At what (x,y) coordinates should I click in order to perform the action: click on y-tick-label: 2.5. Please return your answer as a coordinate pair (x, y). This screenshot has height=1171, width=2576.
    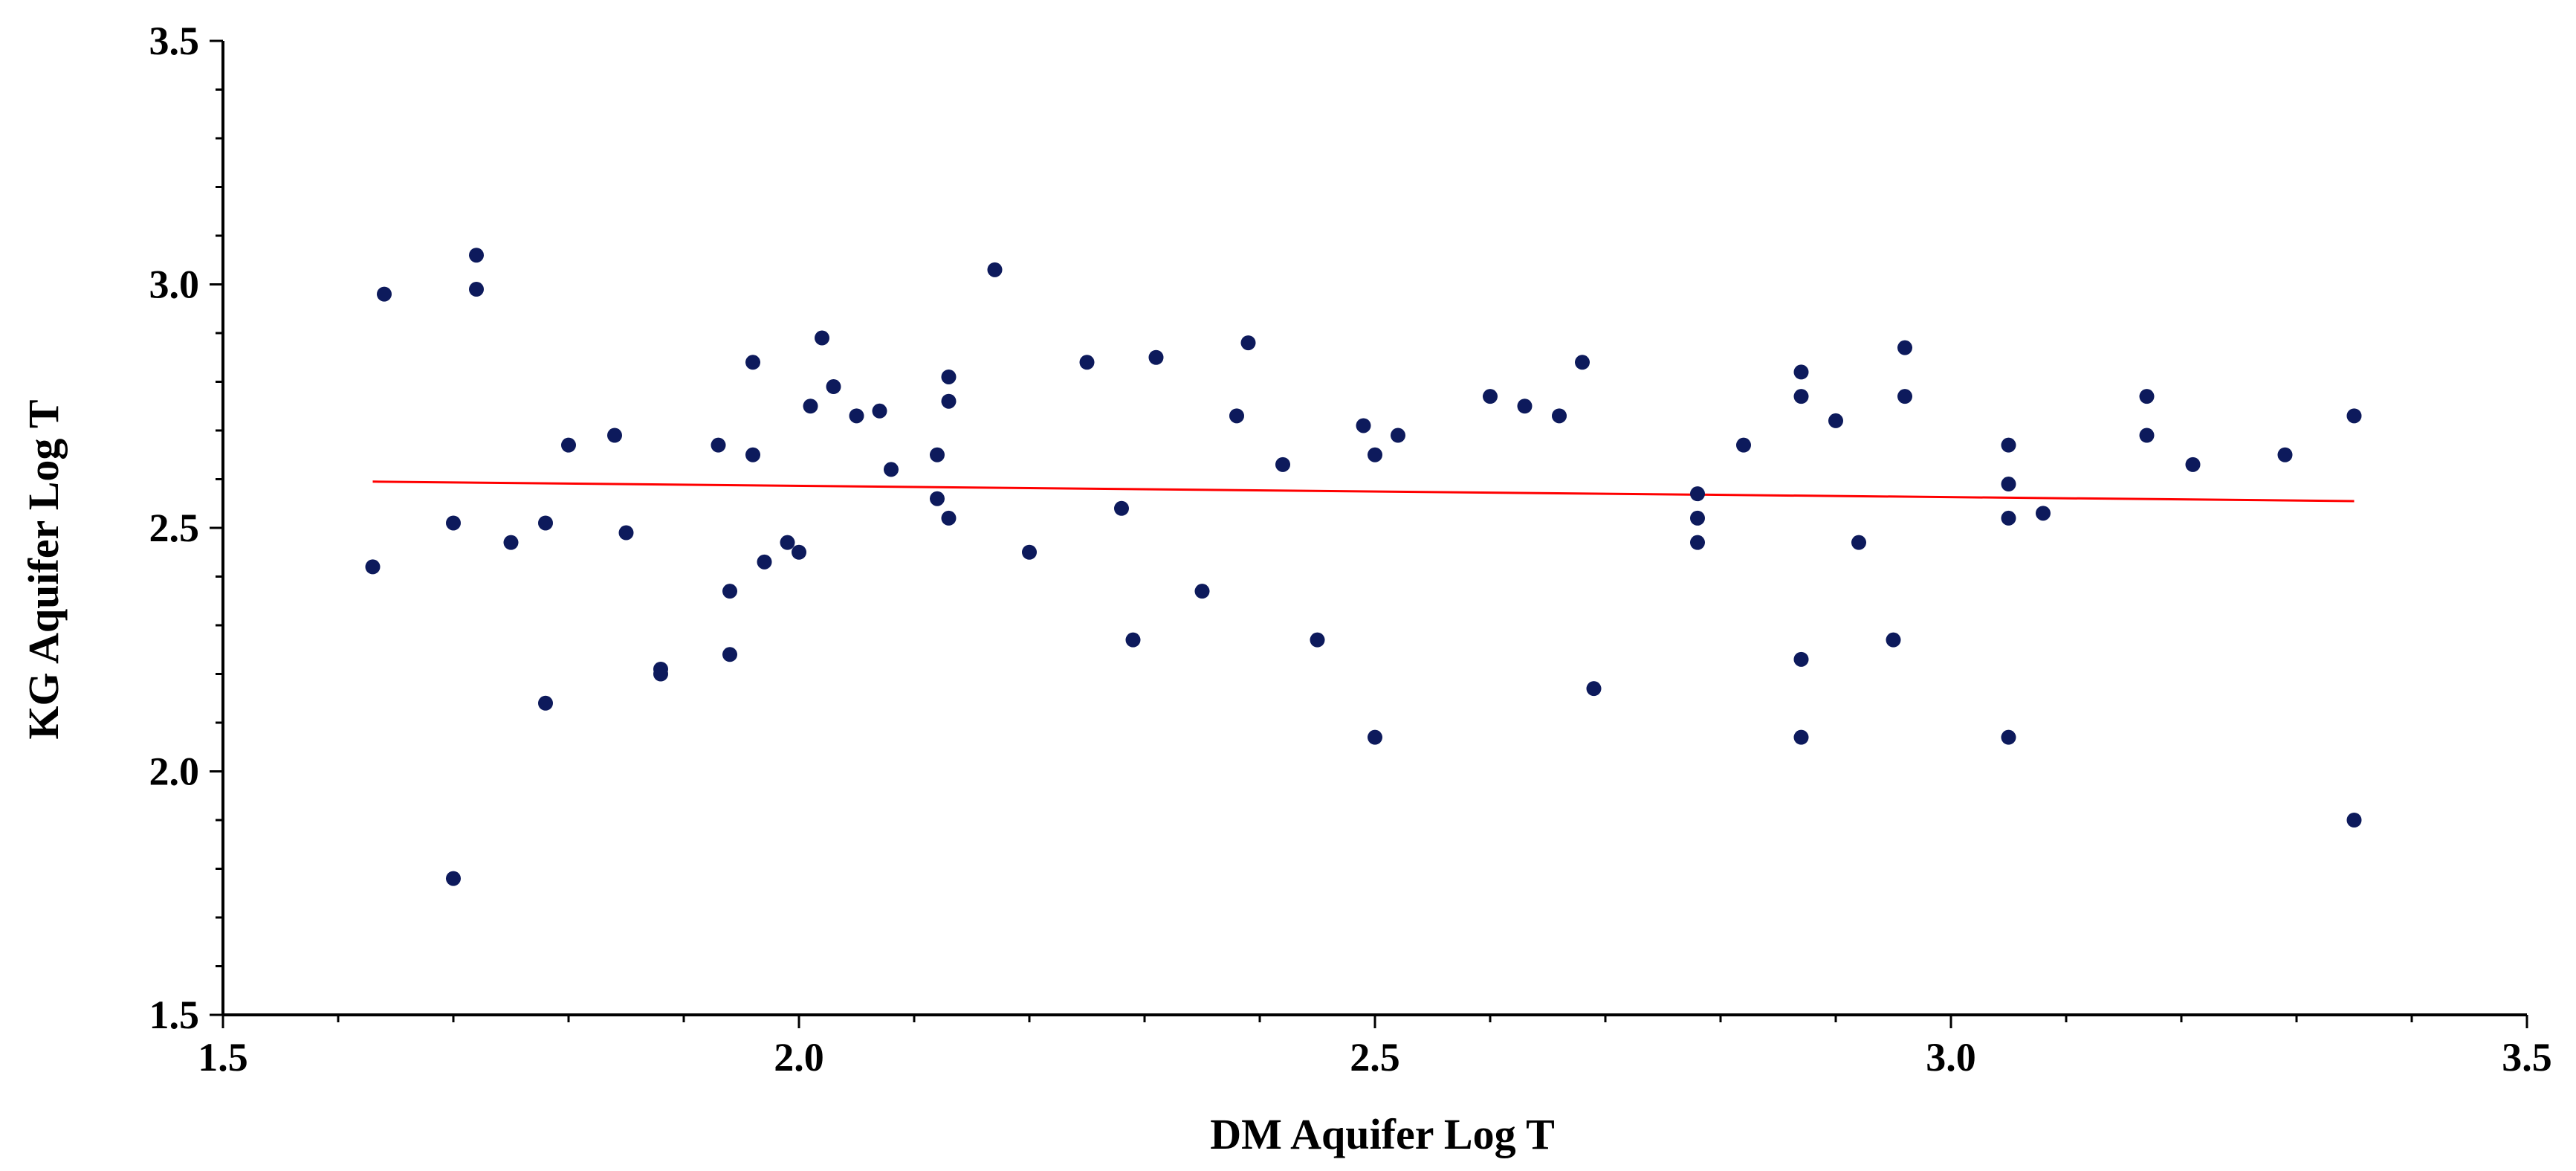
    Looking at the image, I should click on (174, 528).